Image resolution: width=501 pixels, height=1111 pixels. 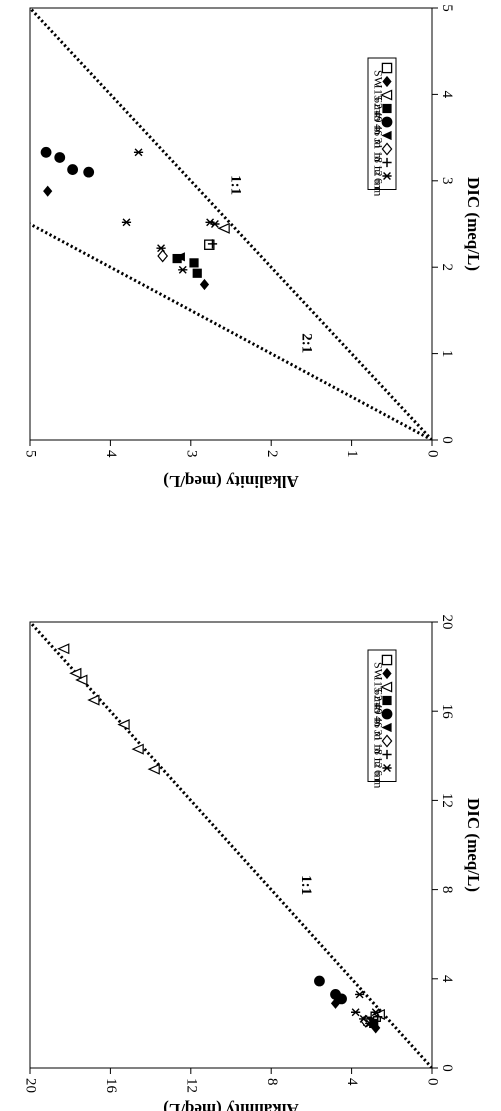 What do you see at coordinates (378, 755) in the screenshot?
I see `legend-label: 18 m` at bounding box center [378, 755].